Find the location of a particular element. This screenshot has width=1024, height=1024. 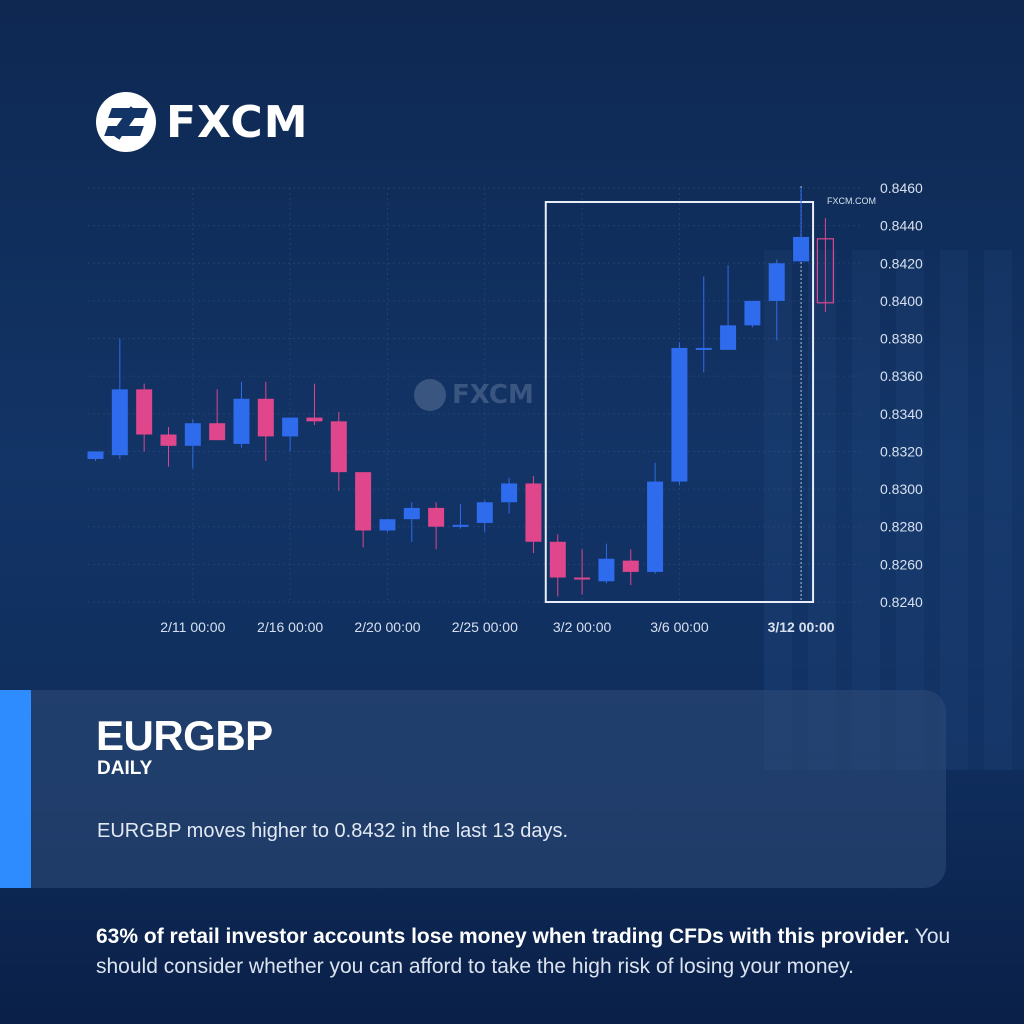

y-tick-label: 0.8420 is located at coordinates (901, 263).